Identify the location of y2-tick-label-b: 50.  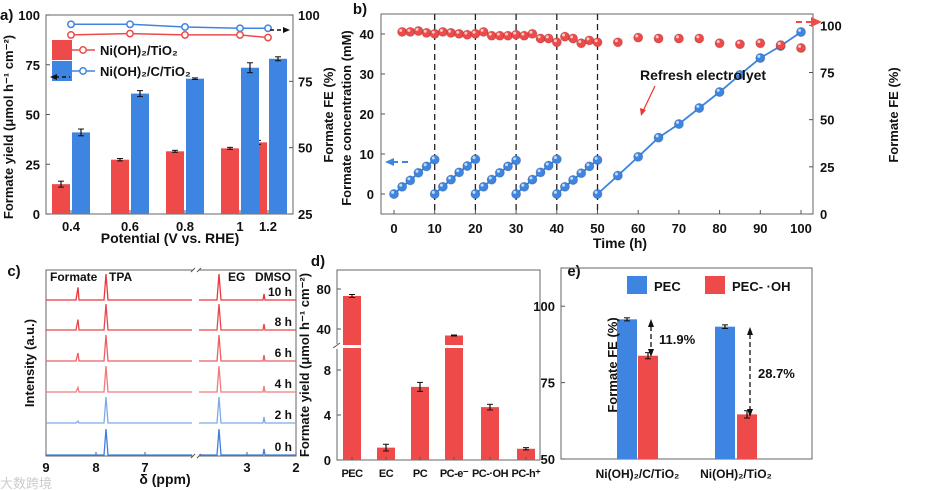
(827, 120).